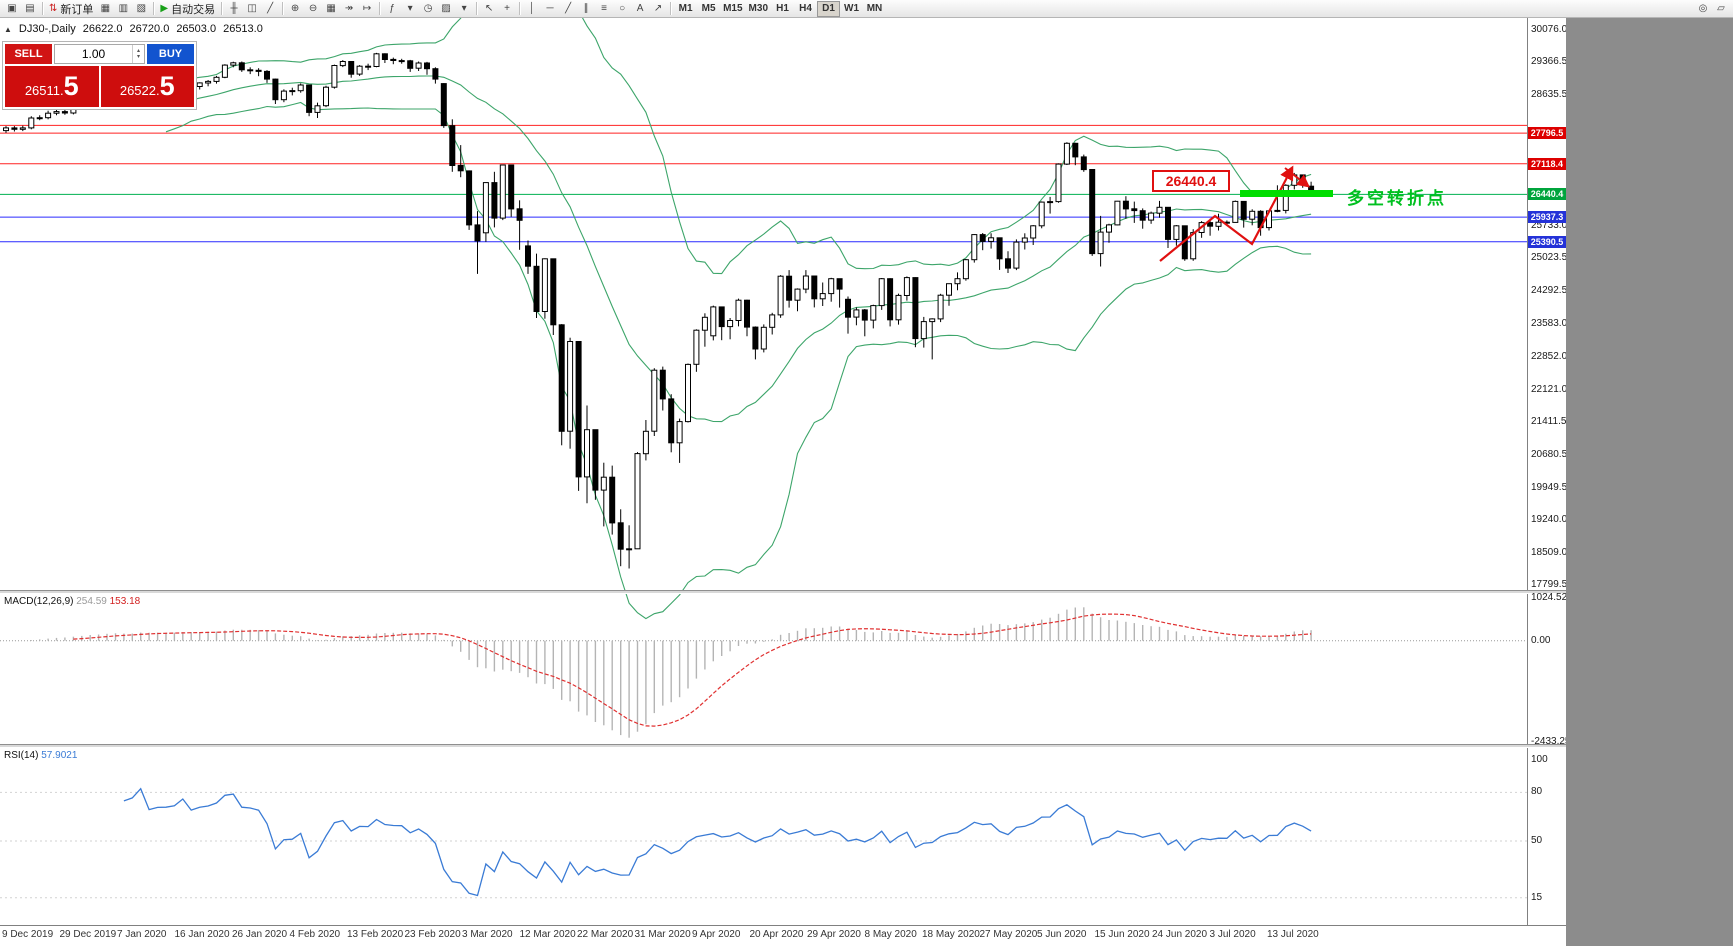 The width and height of the screenshot is (1733, 946). Describe the element at coordinates (685, 9) in the screenshot. I see `timeframe-m1: M1` at that location.